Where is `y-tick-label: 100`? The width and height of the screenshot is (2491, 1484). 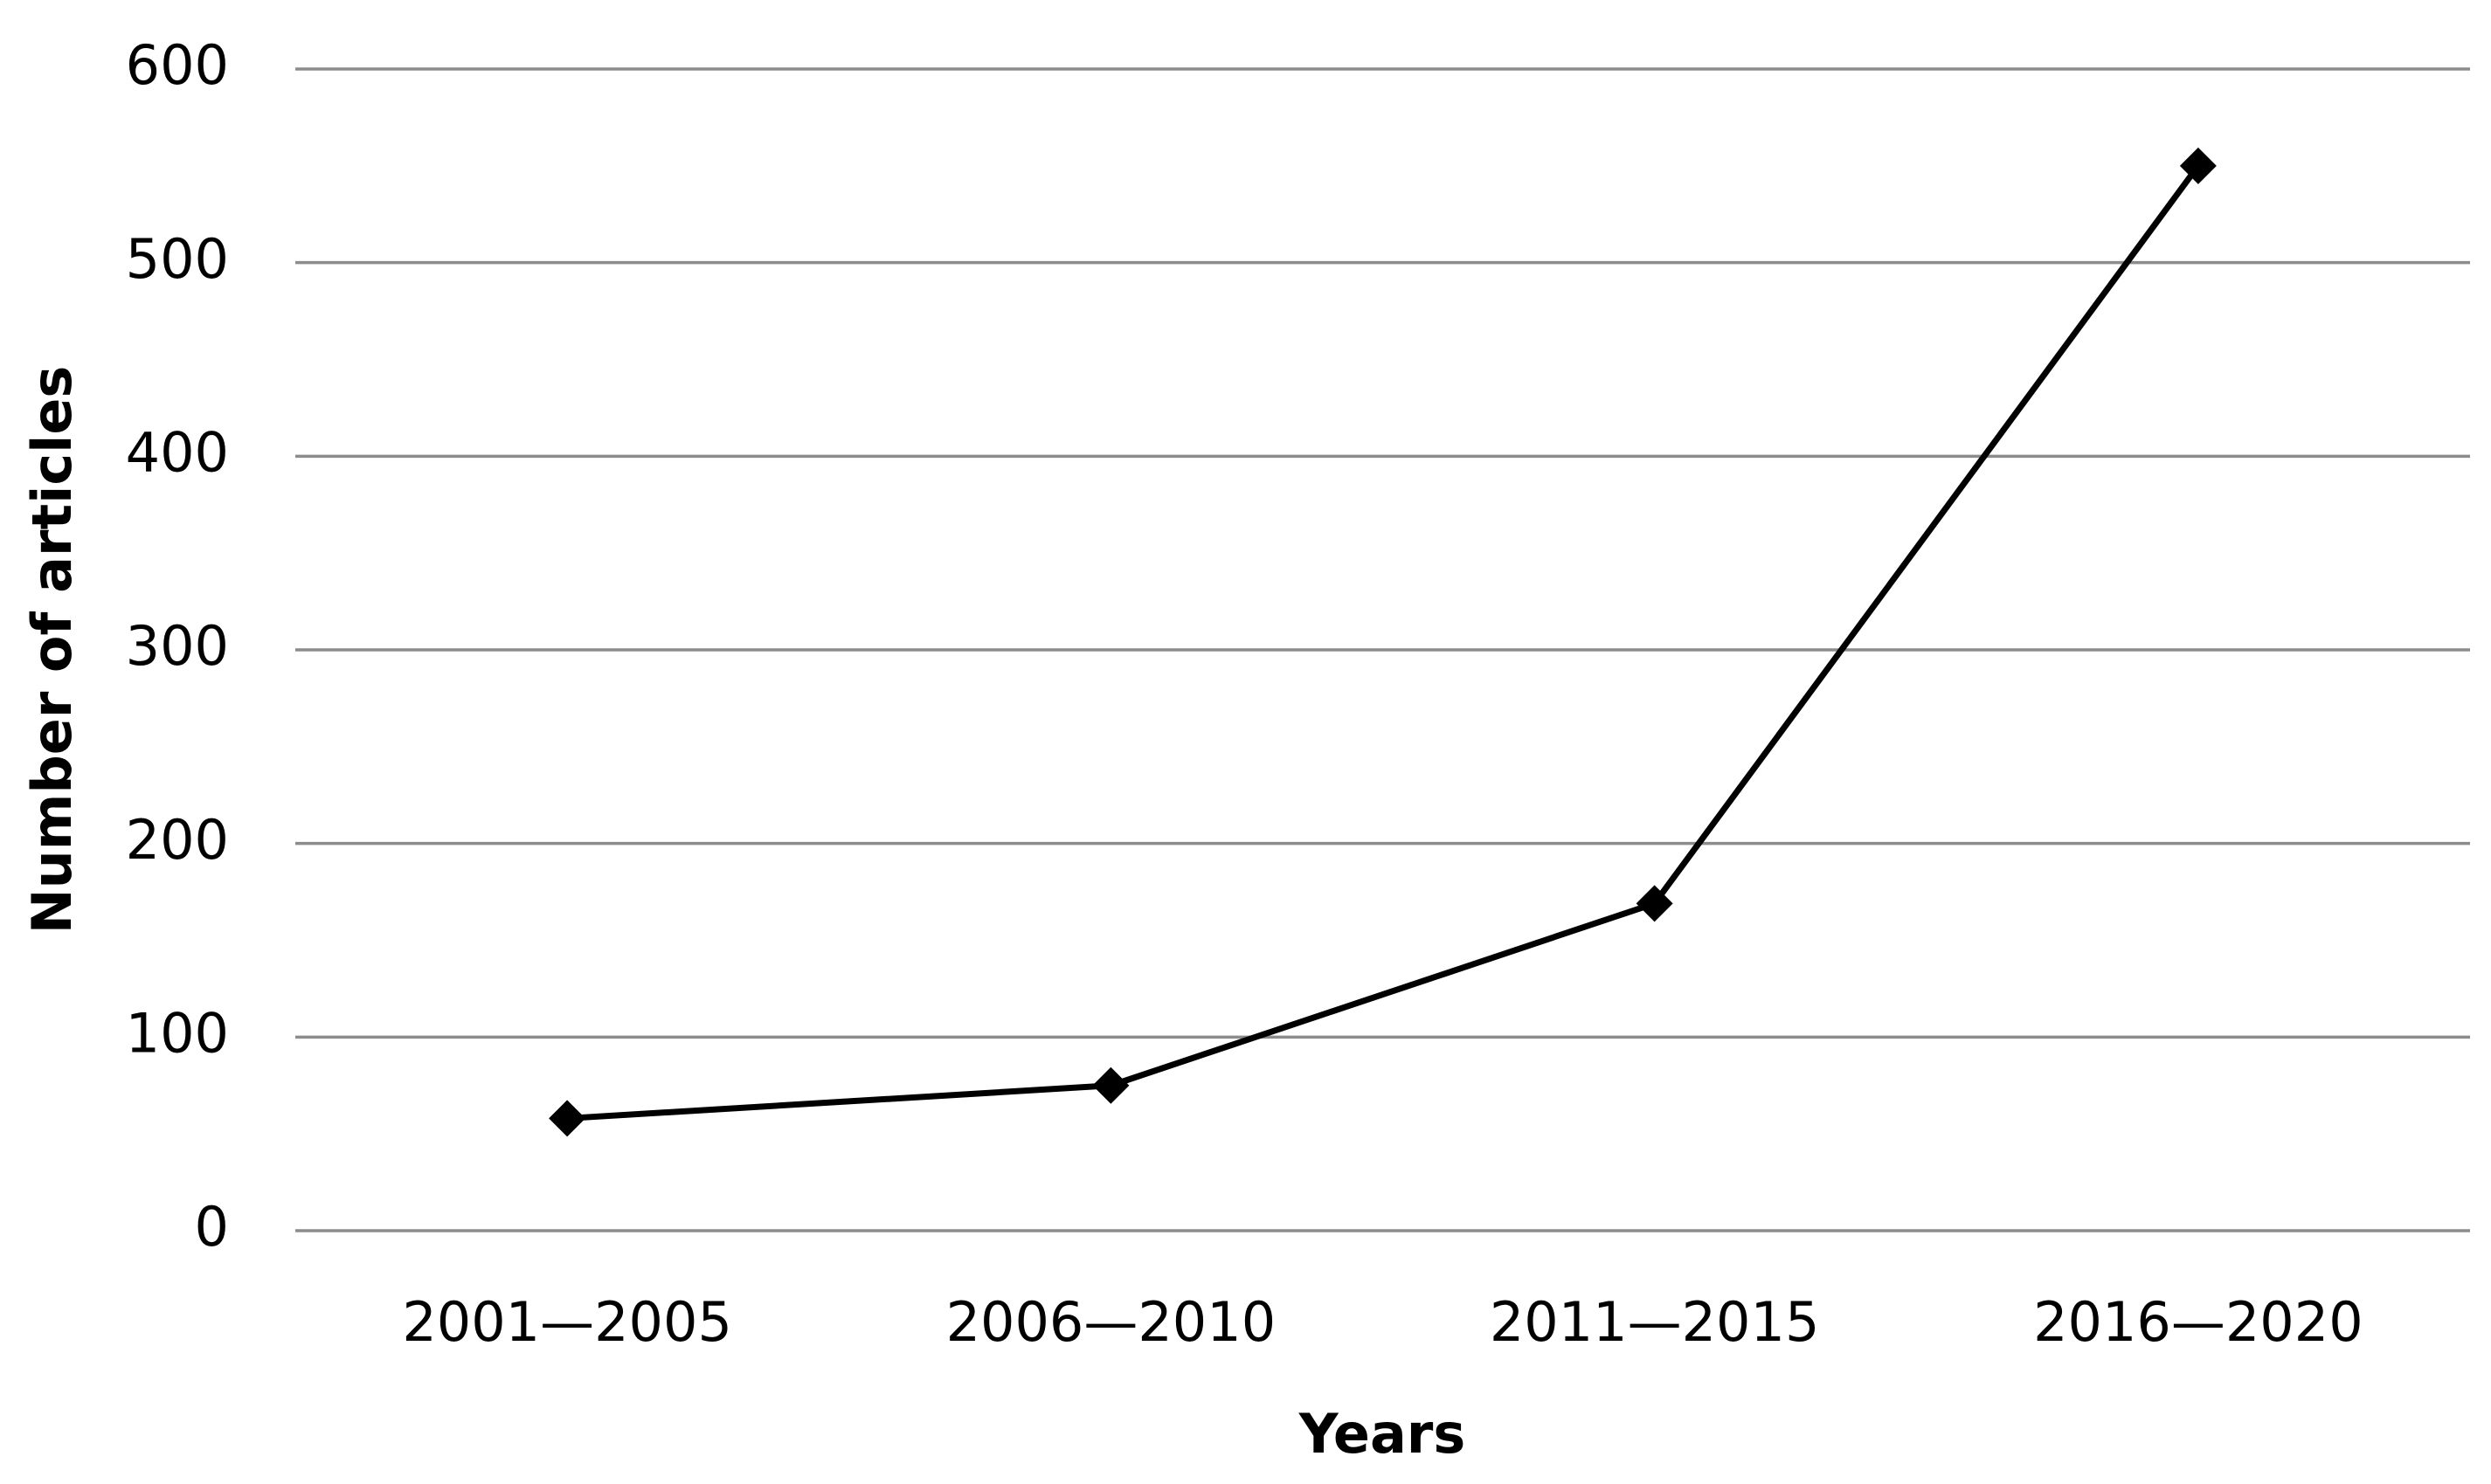 y-tick-label: 100 is located at coordinates (177, 1033).